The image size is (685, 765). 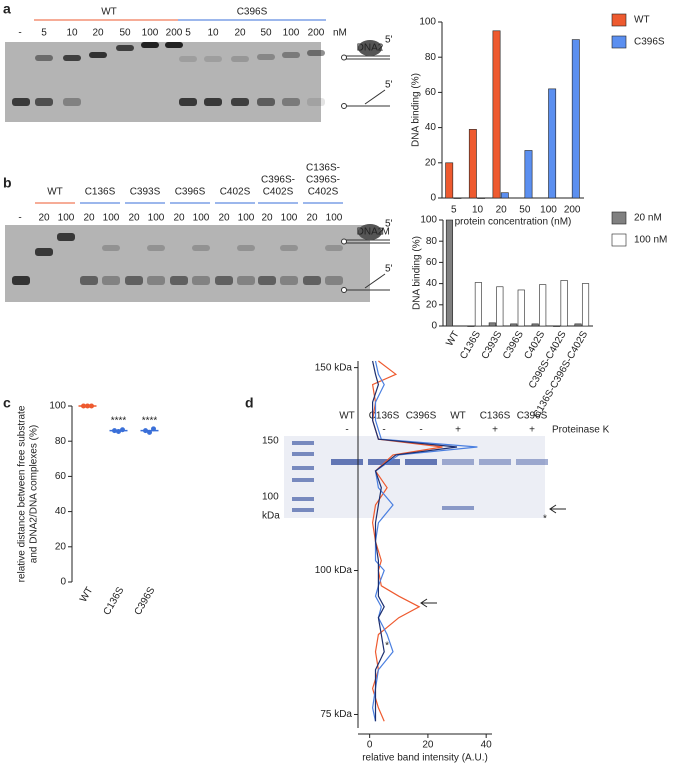 What do you see at coordinates (249, 403) in the screenshot?
I see `panel-label: d` at bounding box center [249, 403].